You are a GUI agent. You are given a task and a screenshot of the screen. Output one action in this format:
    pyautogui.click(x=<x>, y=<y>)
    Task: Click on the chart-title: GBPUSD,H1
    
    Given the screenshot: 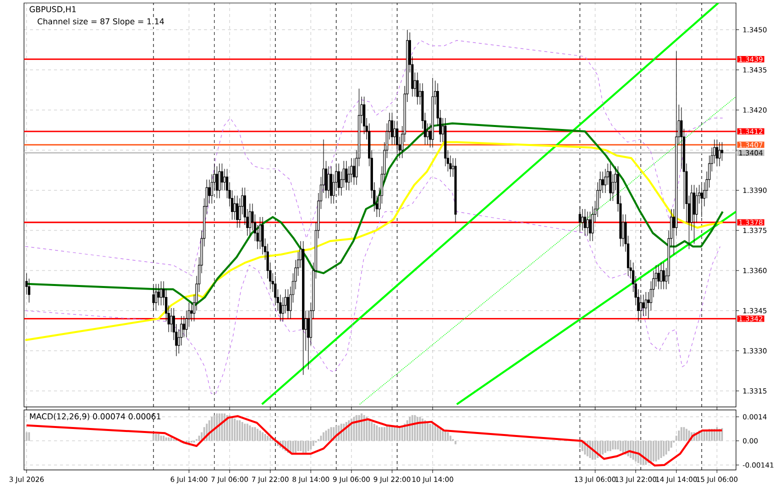 What is the action you would take?
    pyautogui.click(x=53, y=10)
    